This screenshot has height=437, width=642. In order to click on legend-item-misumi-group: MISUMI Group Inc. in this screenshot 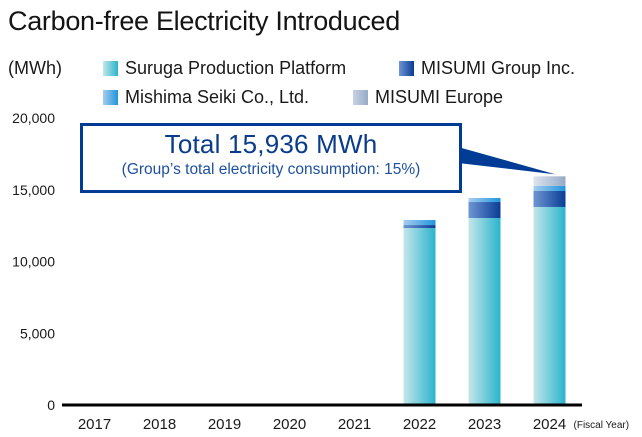, I will do `click(487, 68)`.